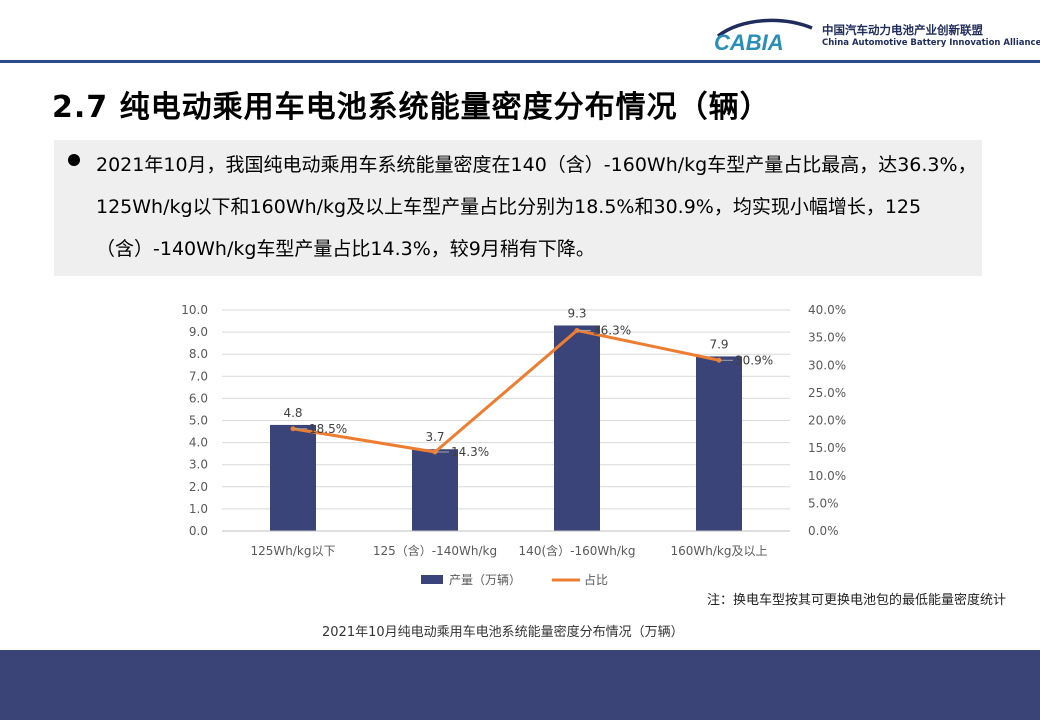 This screenshot has height=720, width=1040. What do you see at coordinates (827, 393) in the screenshot?
I see `y-right-tick-label: 25.0%` at bounding box center [827, 393].